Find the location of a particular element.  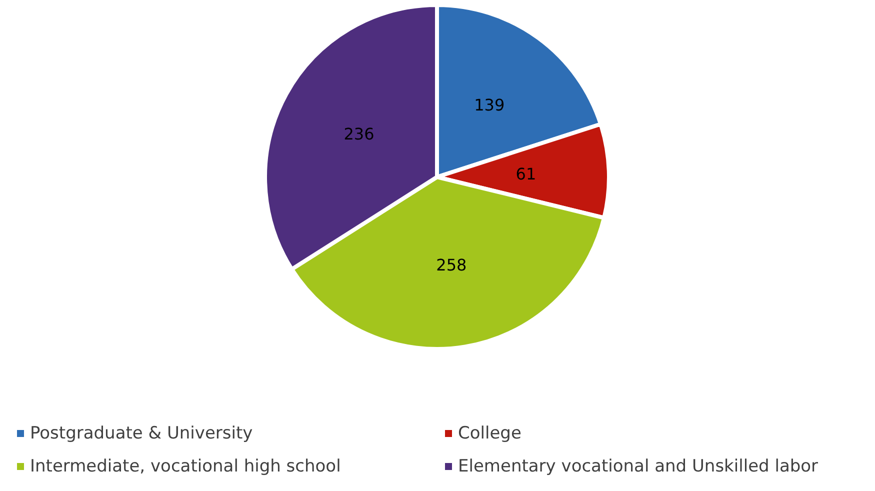

legend-label: Elementary vocational and Unskilled labor is located at coordinates (638, 466).